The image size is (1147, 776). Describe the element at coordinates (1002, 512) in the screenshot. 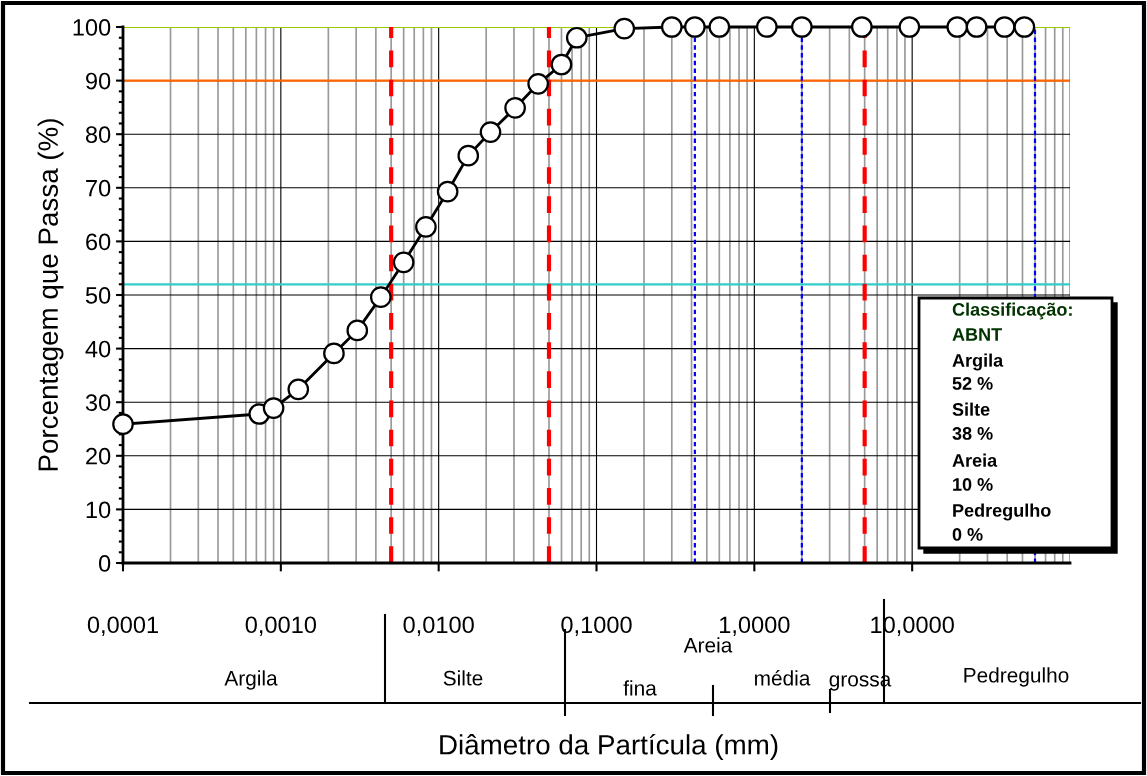

I see `annotation: Pedregulho` at that location.